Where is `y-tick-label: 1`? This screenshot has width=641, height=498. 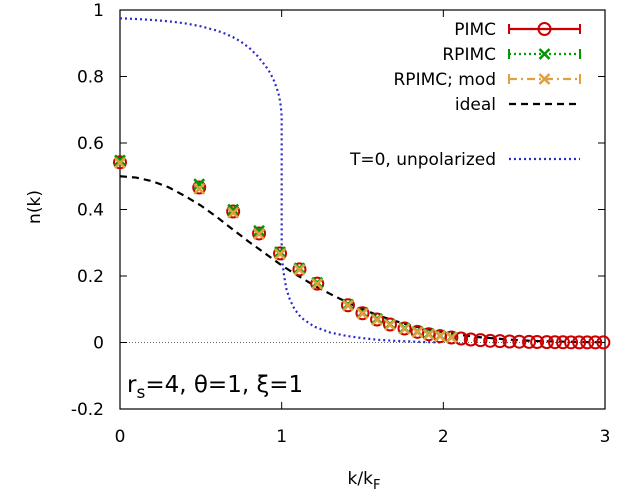
y-tick-label: 1 is located at coordinates (98, 11).